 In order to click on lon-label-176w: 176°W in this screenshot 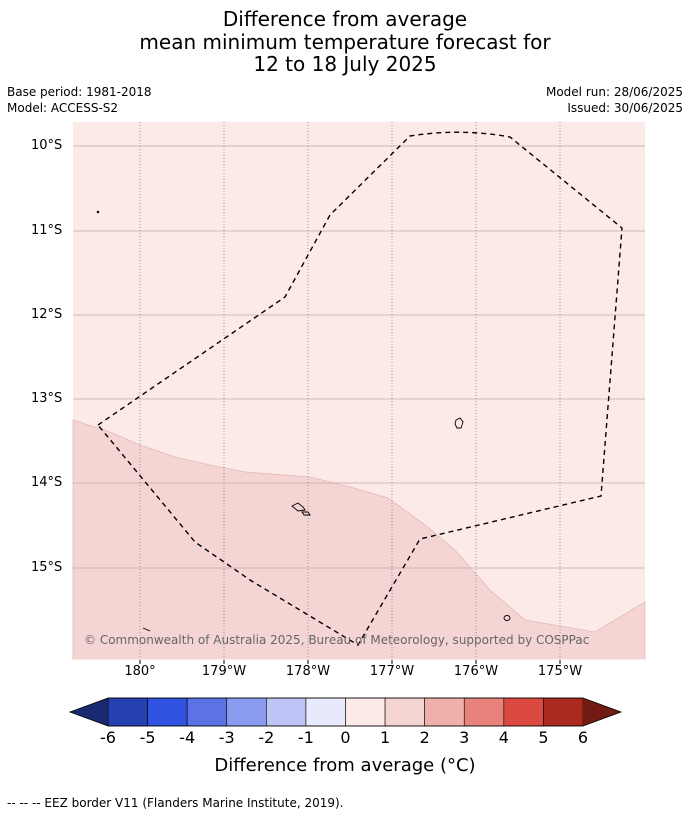, I will do `click(476, 671)`.